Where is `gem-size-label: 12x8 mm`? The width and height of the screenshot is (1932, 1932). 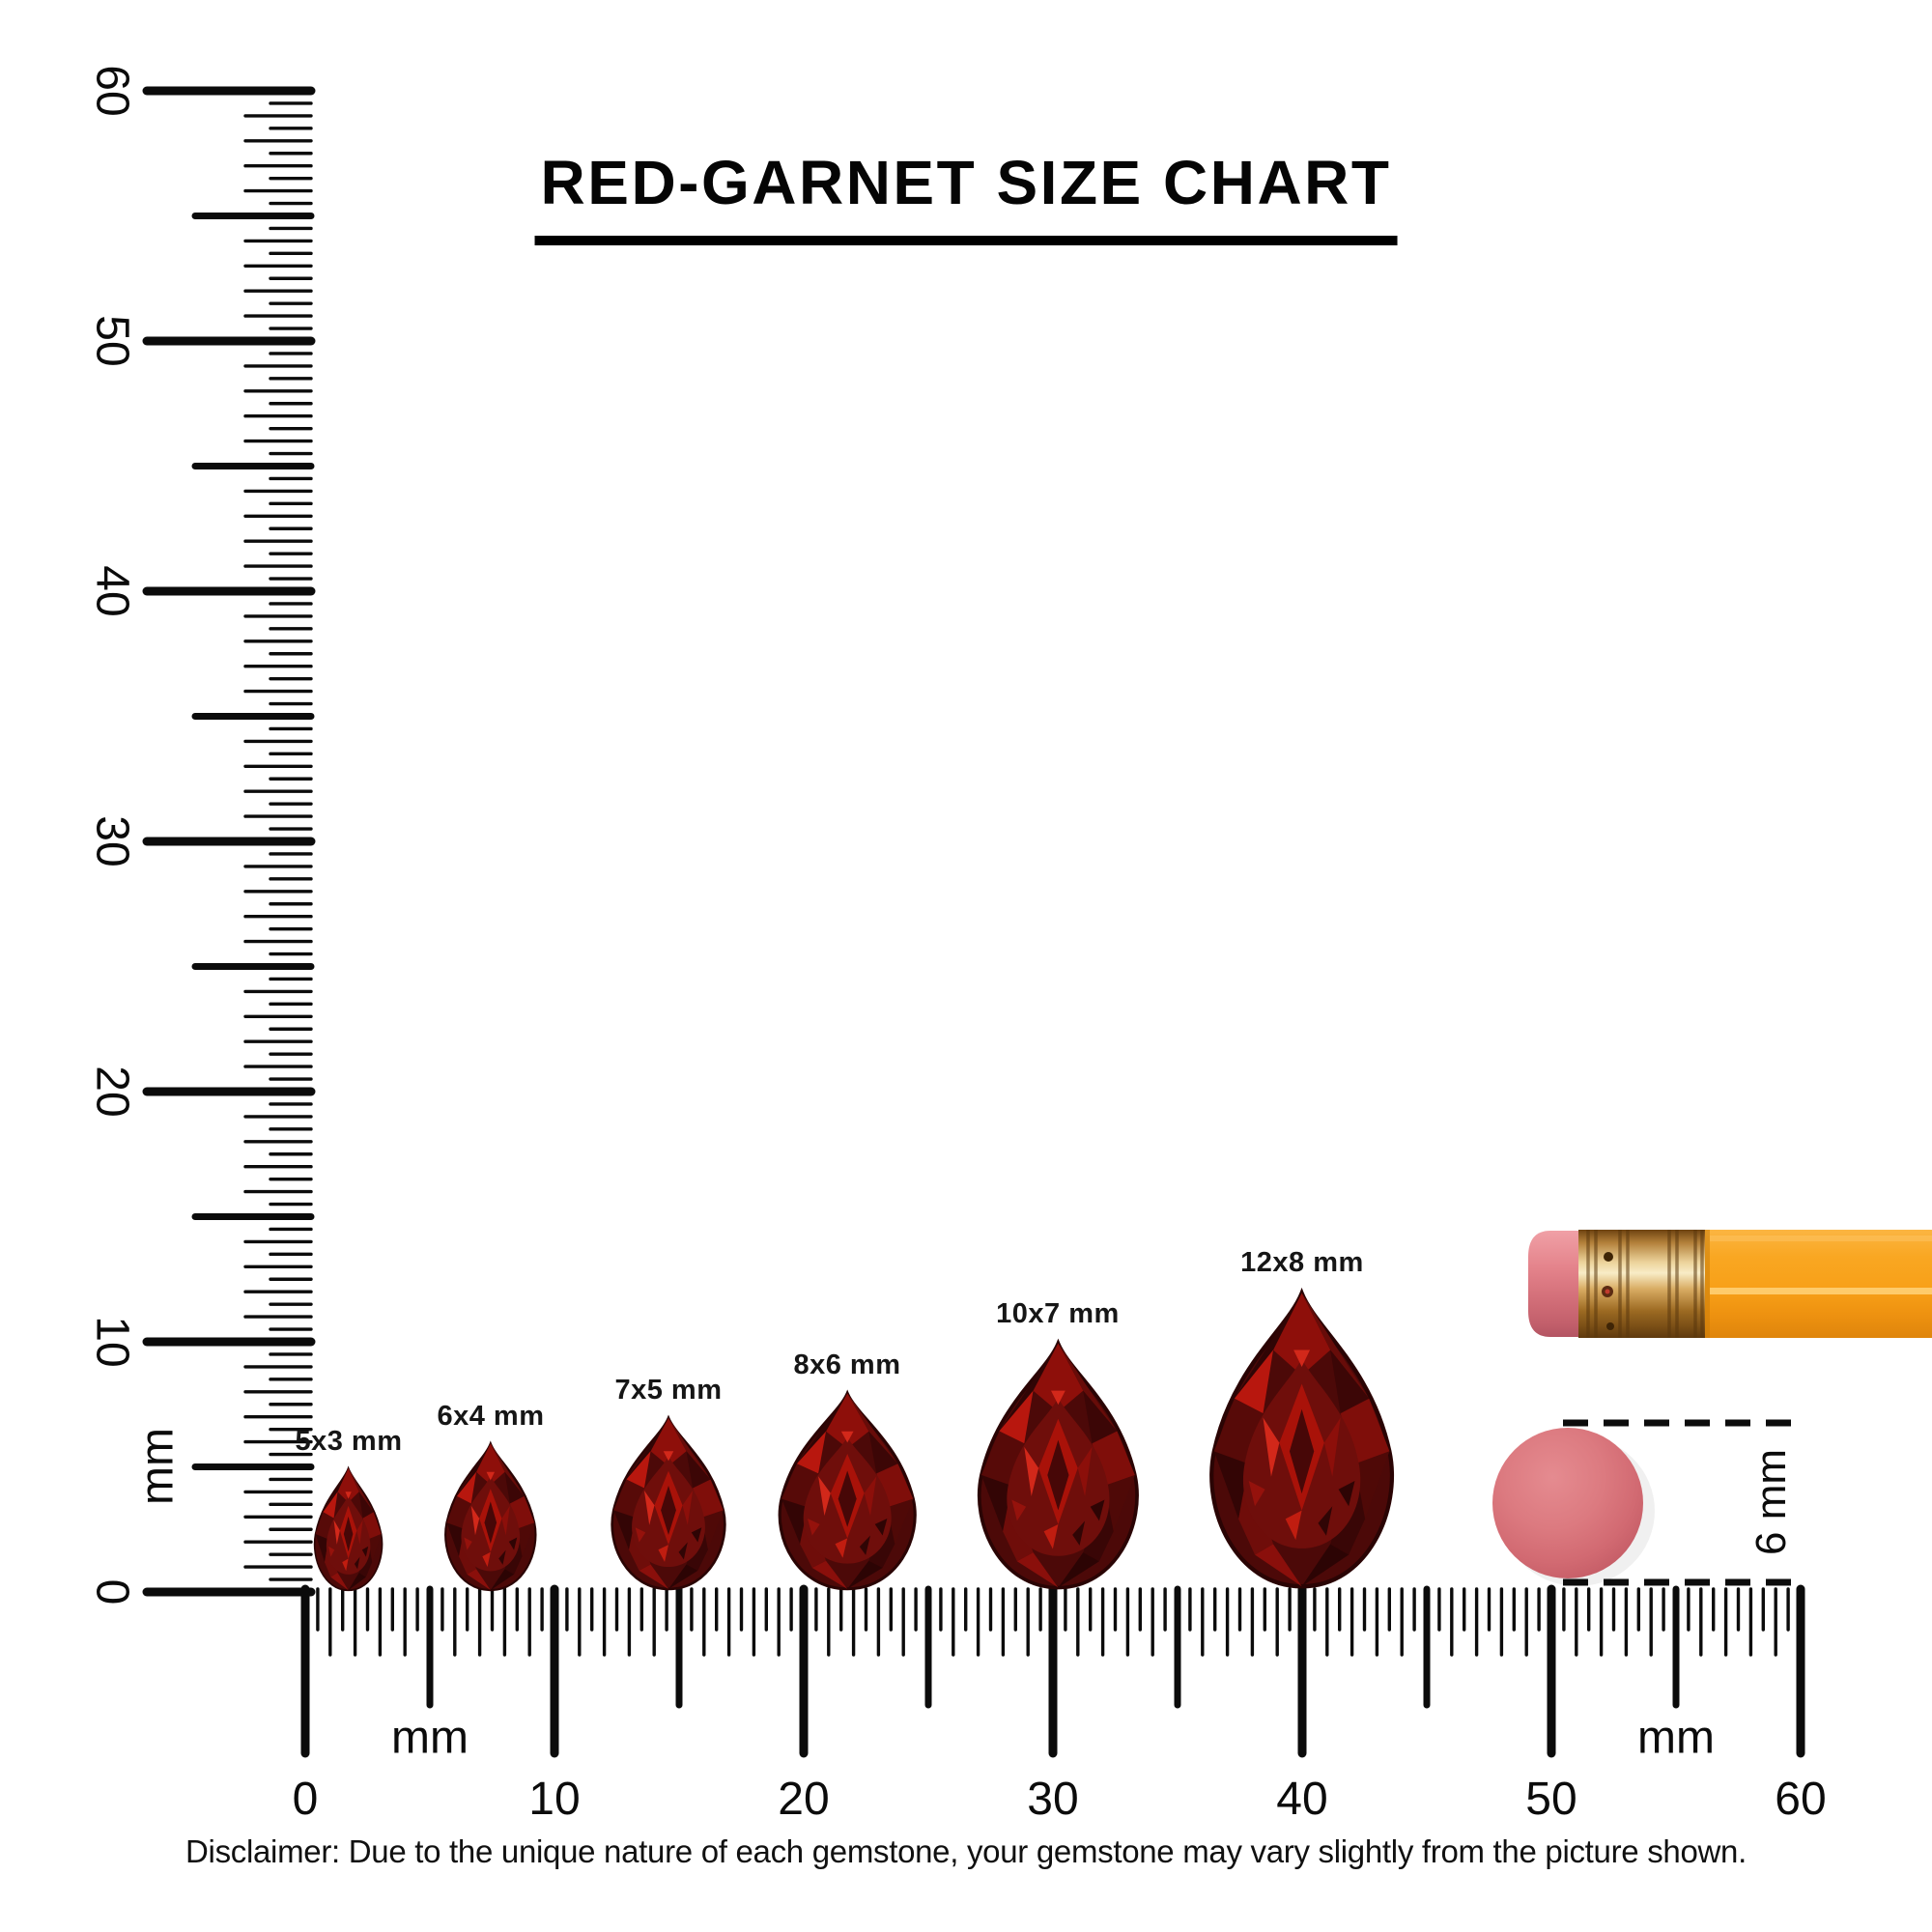
gem-size-label: 12x8 mm is located at coordinates (1302, 1263).